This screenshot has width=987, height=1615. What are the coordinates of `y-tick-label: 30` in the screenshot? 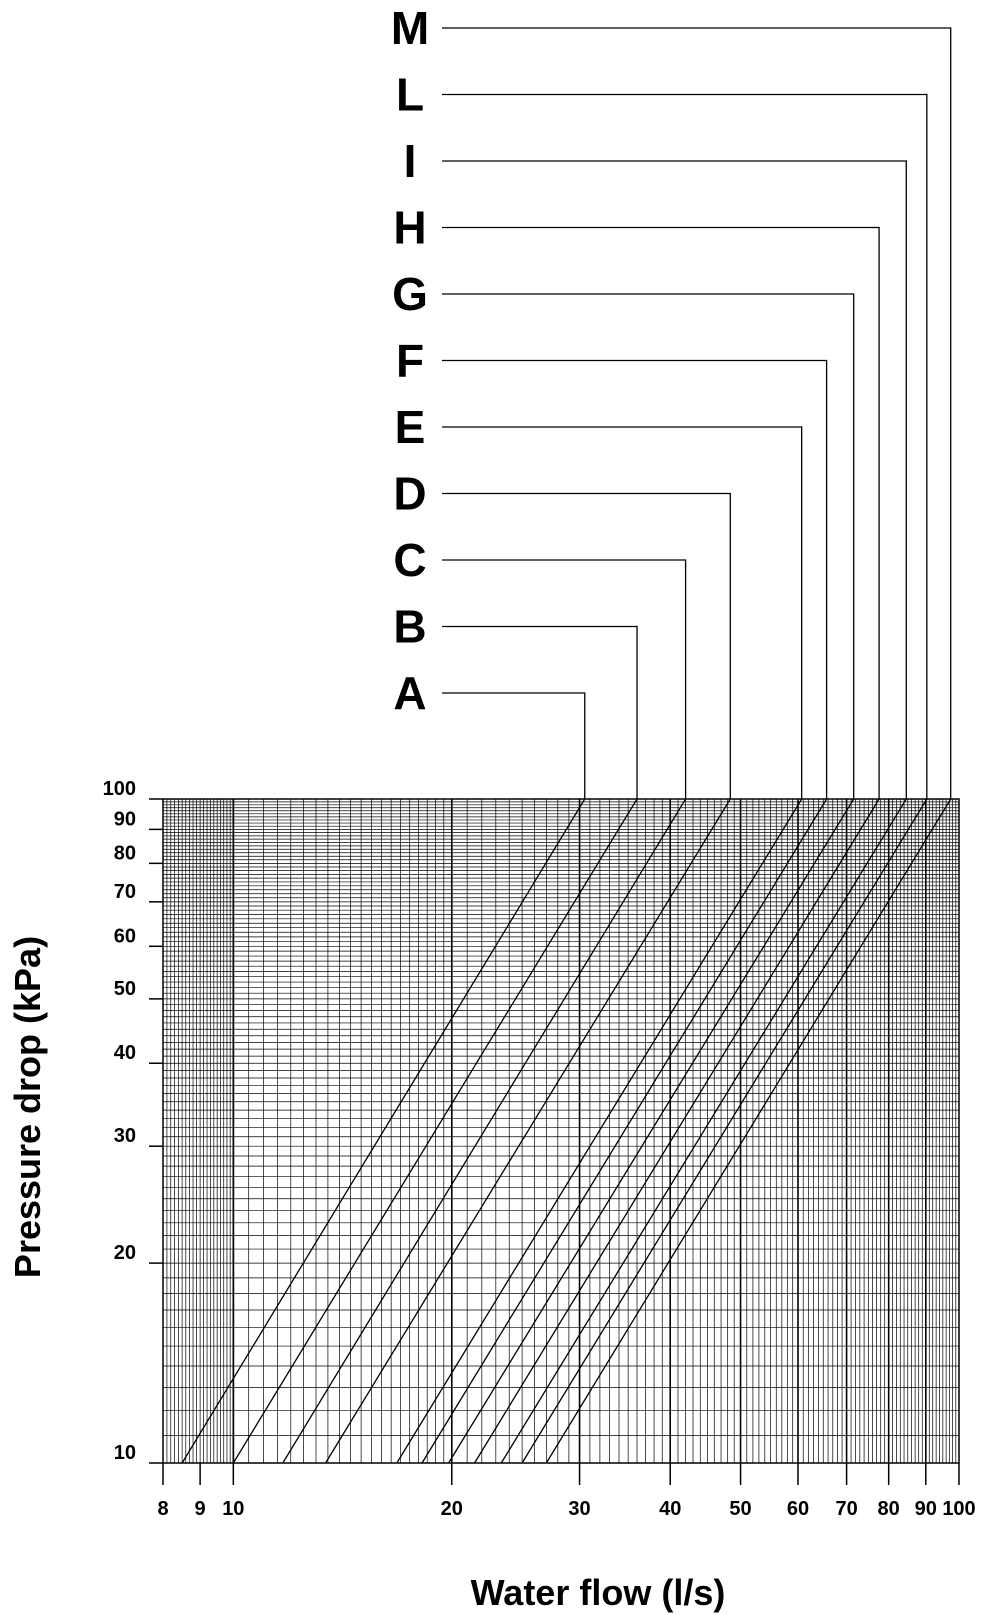 It's located at (125, 1136).